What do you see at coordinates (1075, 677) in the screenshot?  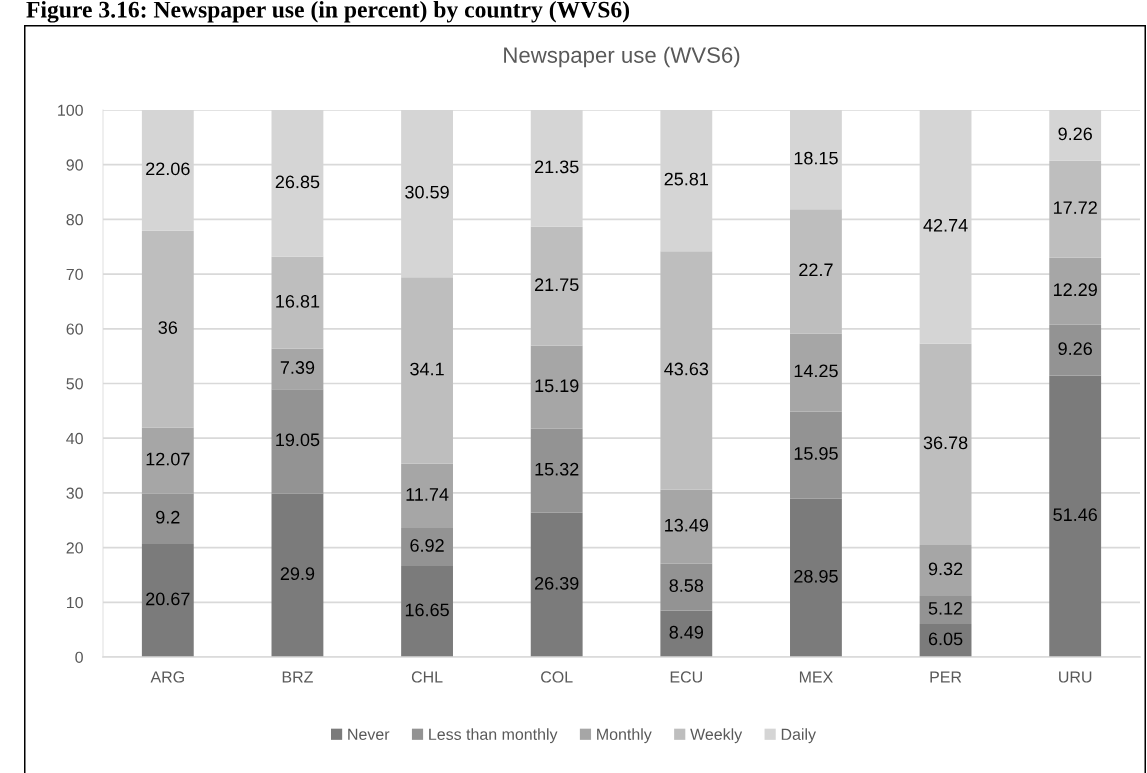 I see `x-tick-label: URU` at bounding box center [1075, 677].